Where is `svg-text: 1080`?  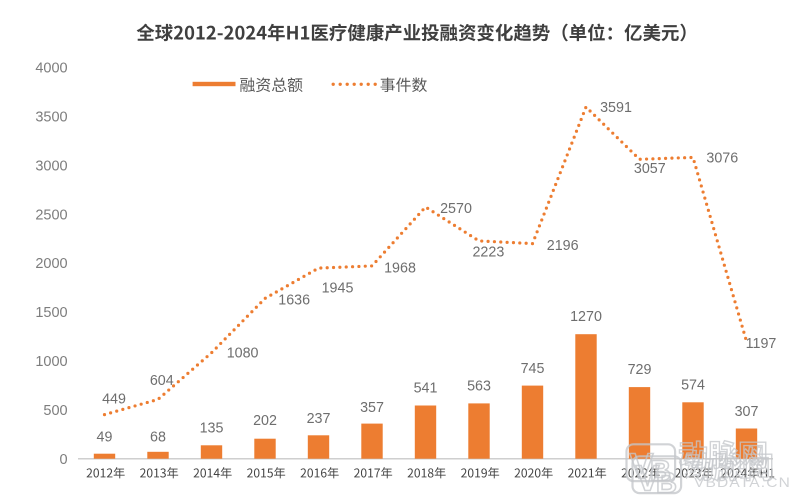 svg-text: 1080 is located at coordinates (243, 353).